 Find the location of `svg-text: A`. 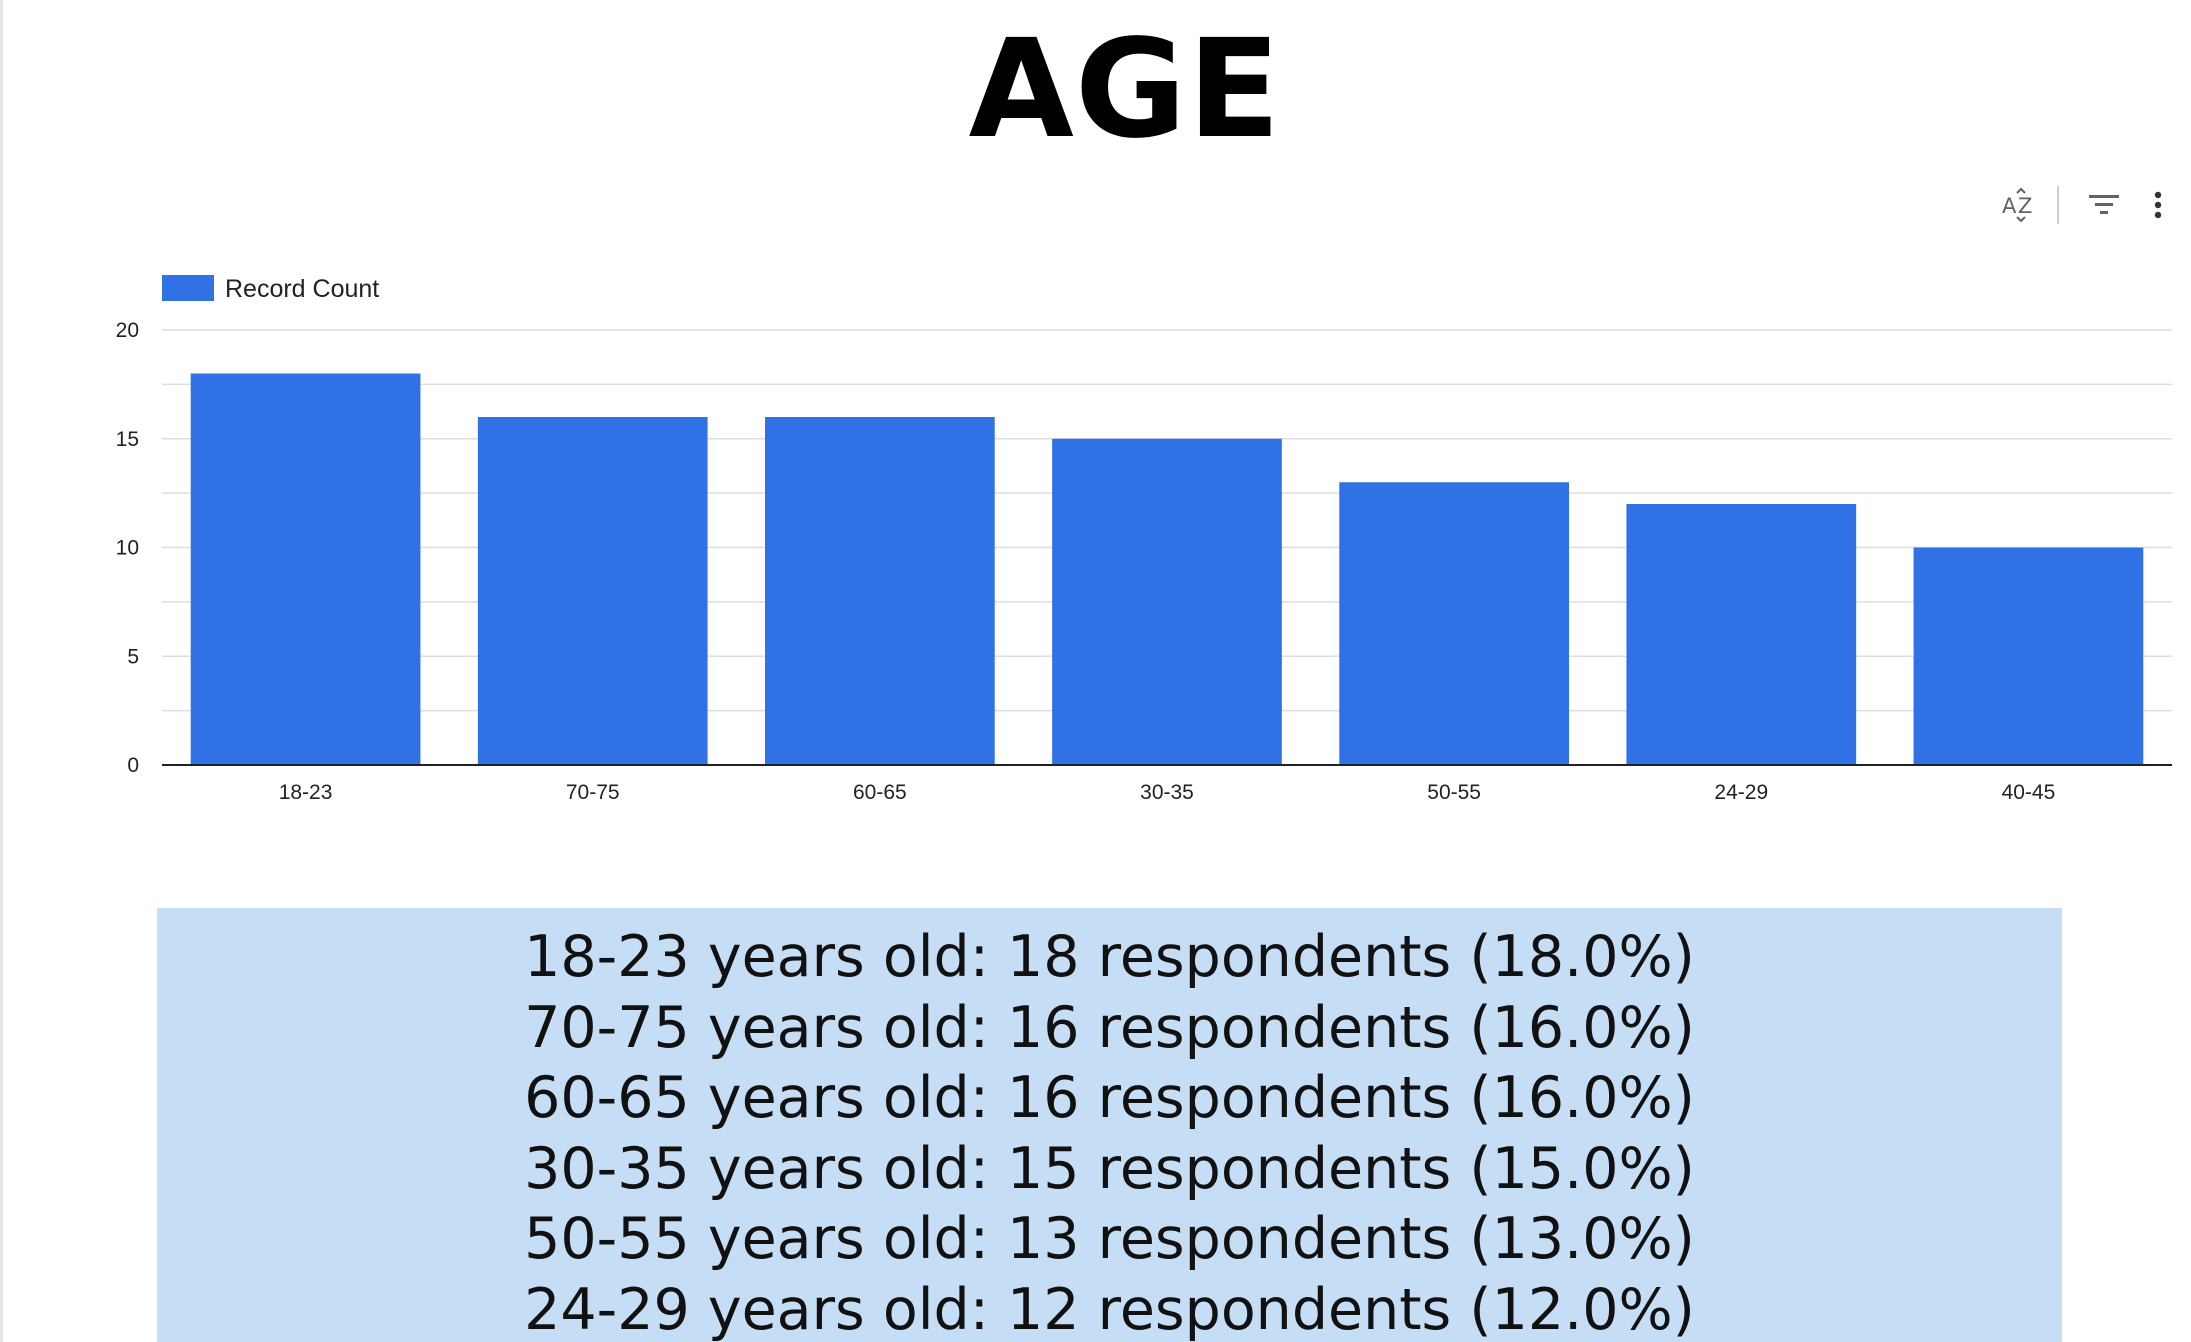

svg-text: A is located at coordinates (2009, 206).